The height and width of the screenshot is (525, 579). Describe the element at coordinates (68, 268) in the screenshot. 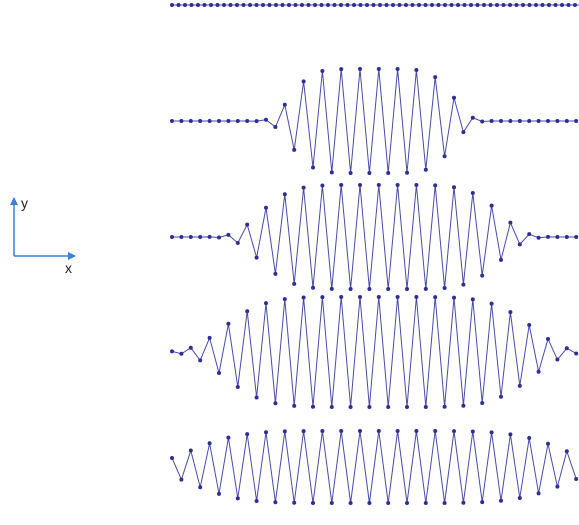

I see `x-label: x` at that location.